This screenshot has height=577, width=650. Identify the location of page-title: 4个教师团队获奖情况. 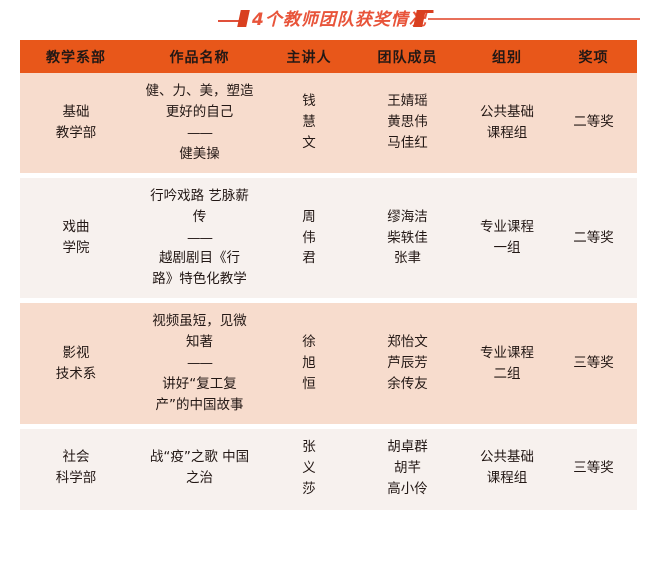
(339, 20).